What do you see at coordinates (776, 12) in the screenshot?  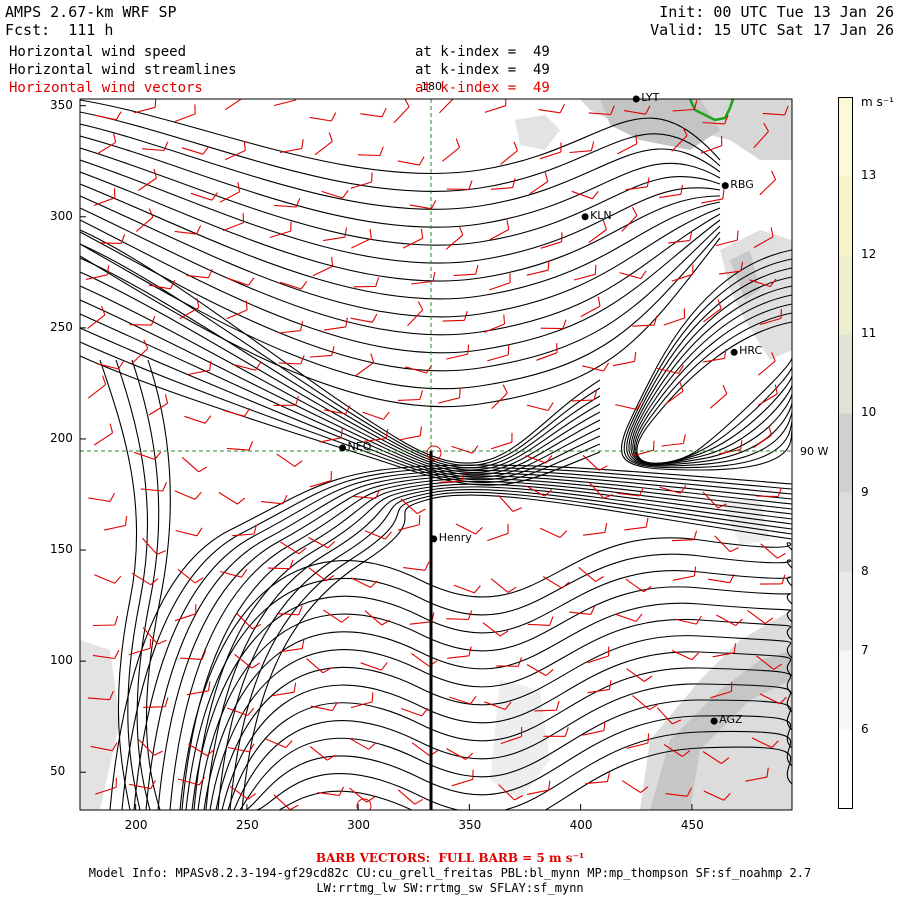 I see `init-time: Init: 00 UTC Tue 13 Jan 26` at bounding box center [776, 12].